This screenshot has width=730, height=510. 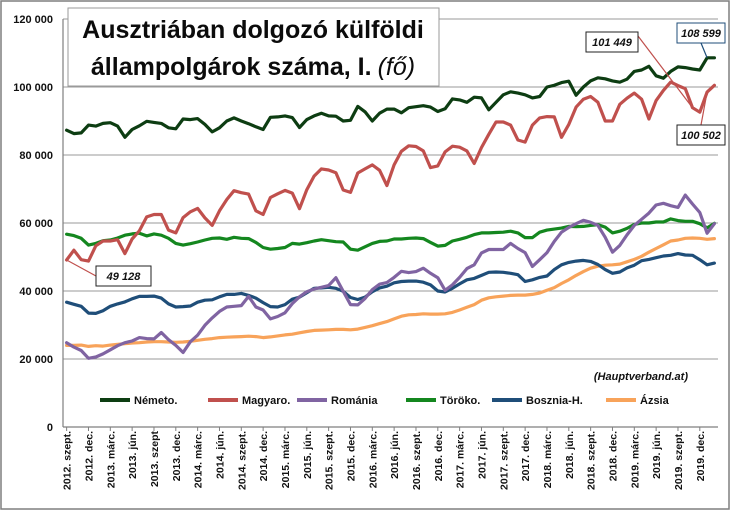 I want to click on callout-label: 49 128, so click(x=124, y=277).